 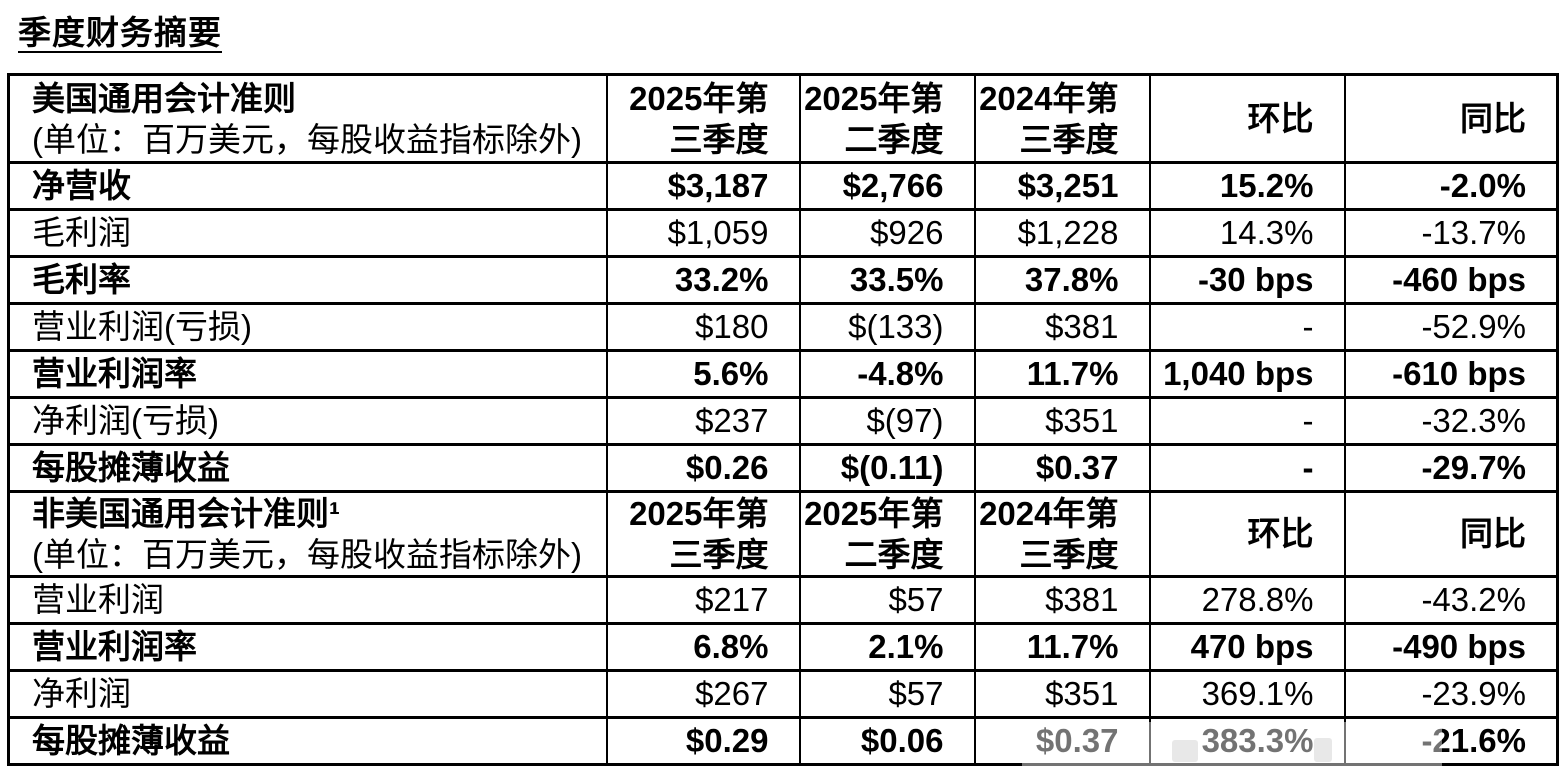 I want to click on row-net-revenue: 净营收 $3,187 $2,766 $3,251 15.2% -2.0%, so click(x=783, y=186).